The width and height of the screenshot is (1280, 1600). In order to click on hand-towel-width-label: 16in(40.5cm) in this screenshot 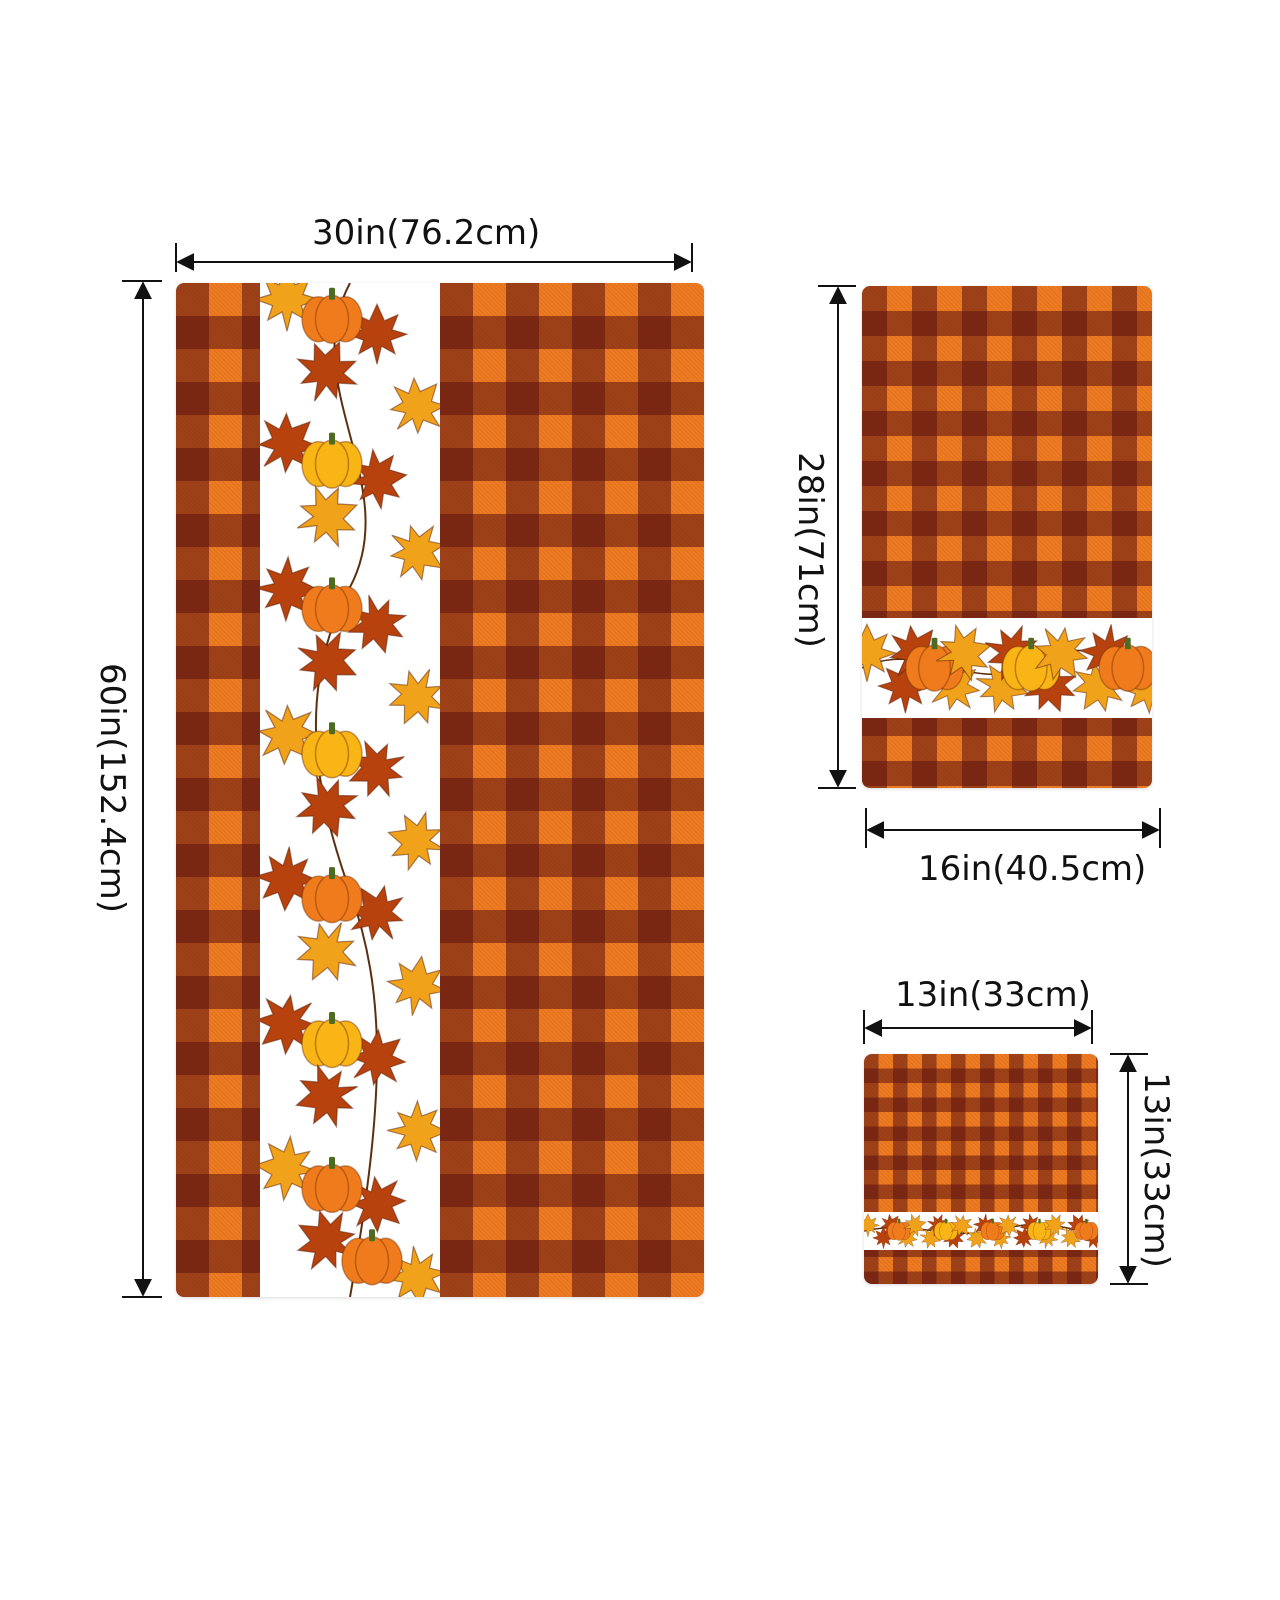, I will do `click(1032, 869)`.